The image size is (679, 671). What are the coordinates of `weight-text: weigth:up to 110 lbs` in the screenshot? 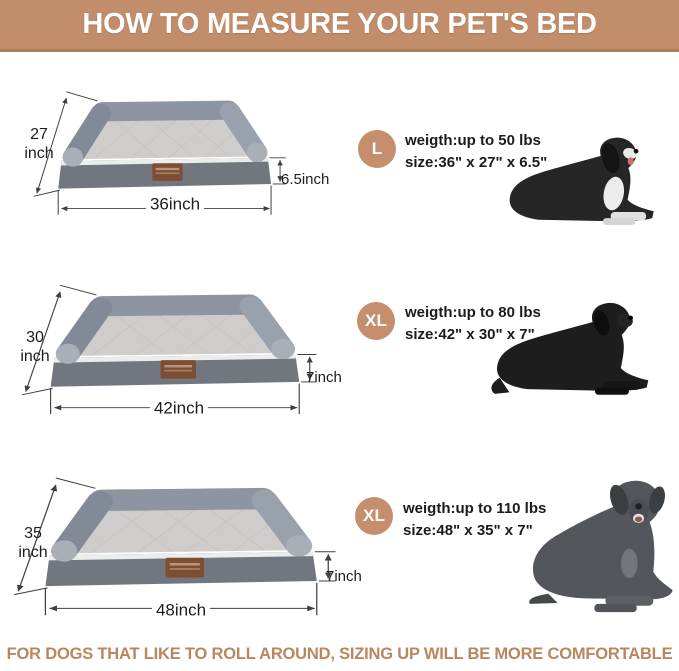 It's located at (475, 508).